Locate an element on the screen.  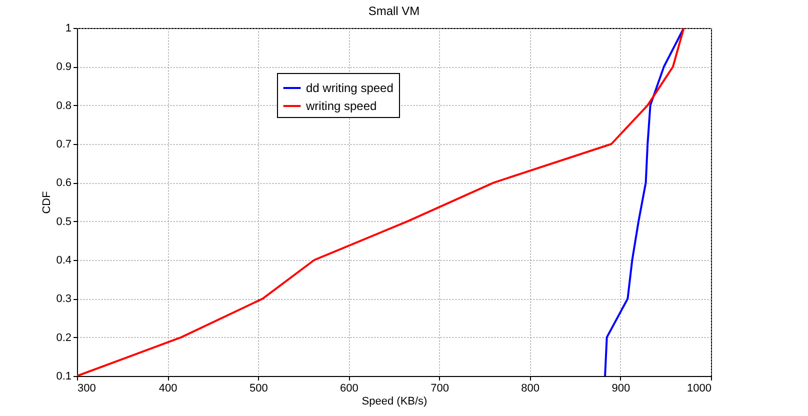
x-tick-label: 500 is located at coordinates (258, 388).